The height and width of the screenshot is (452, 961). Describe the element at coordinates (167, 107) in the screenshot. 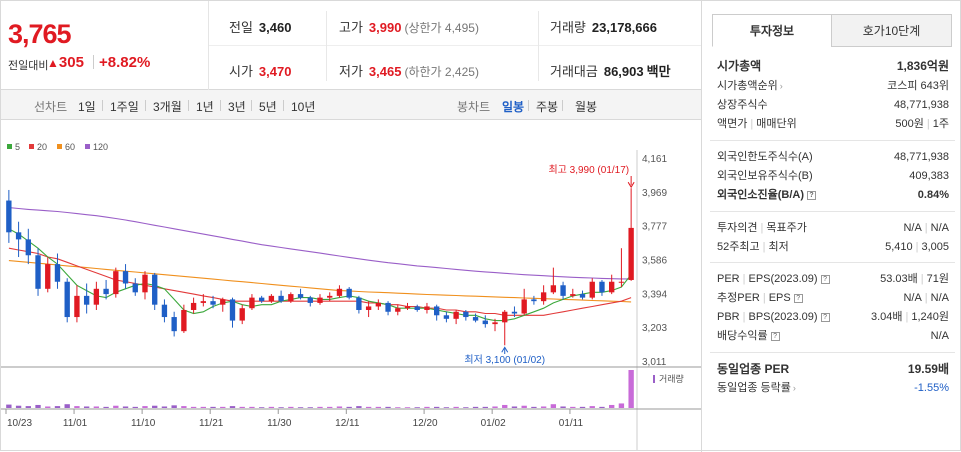

I see `range-3m: 3개월` at that location.